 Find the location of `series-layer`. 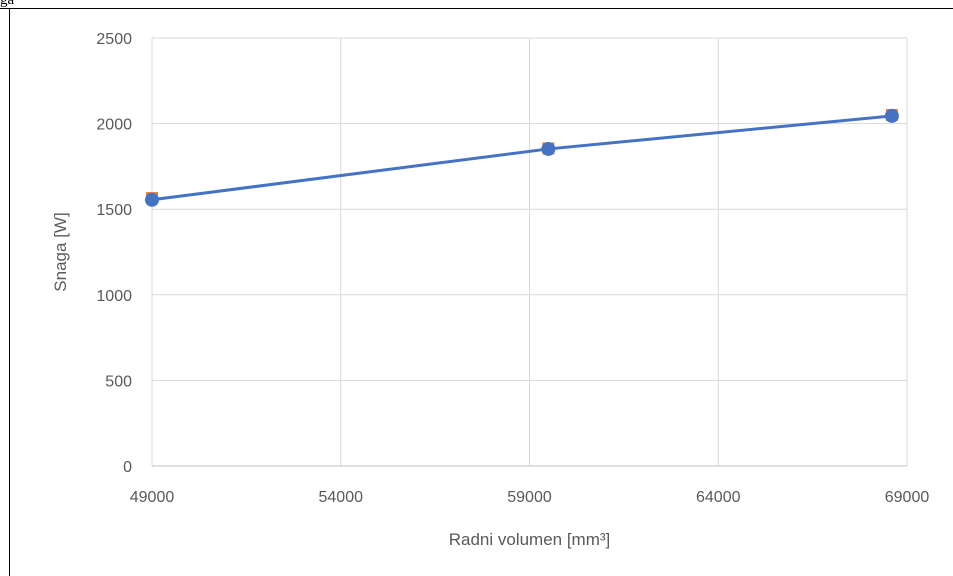

series-layer is located at coordinates (522, 157).